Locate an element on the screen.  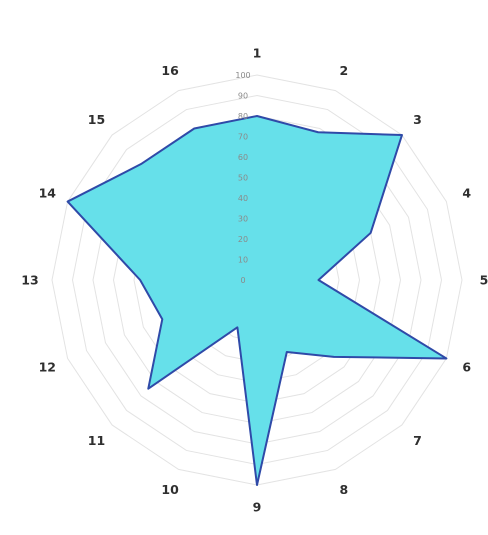
tick-label: 100 is located at coordinates (242, 75).